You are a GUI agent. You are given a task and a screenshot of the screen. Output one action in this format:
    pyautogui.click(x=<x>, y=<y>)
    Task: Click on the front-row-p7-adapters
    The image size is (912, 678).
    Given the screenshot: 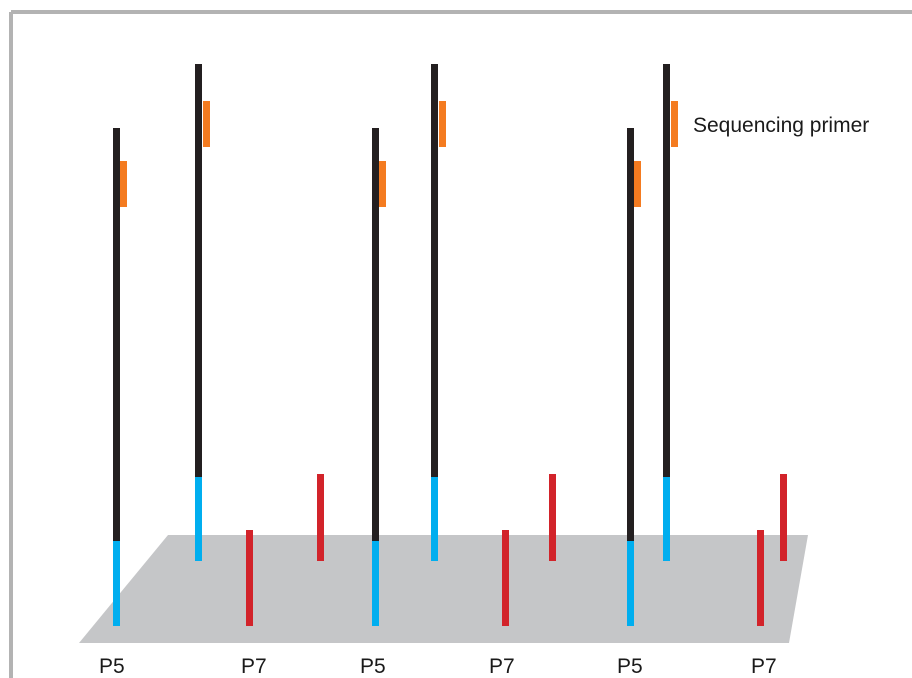 What is the action you would take?
    pyautogui.click(x=505, y=578)
    